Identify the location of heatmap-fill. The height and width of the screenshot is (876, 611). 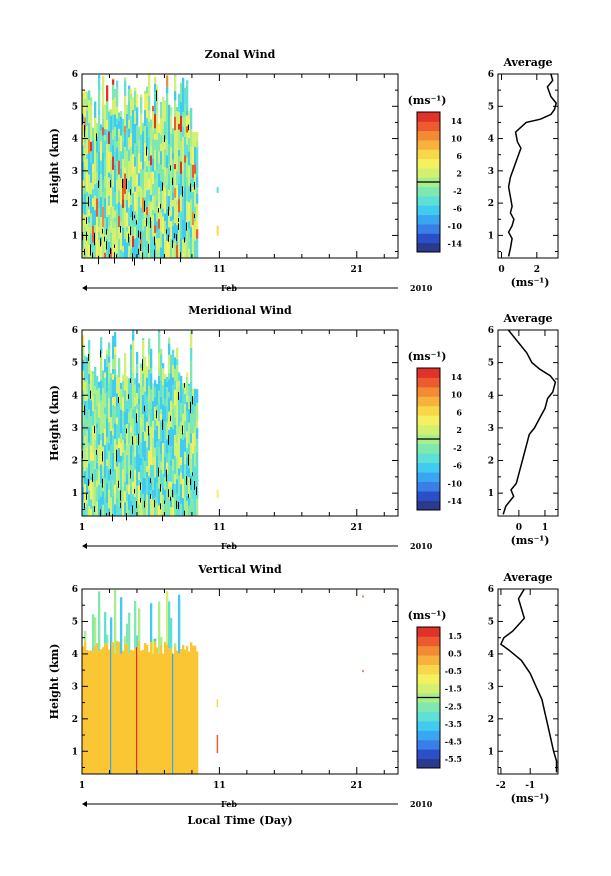
(223, 681).